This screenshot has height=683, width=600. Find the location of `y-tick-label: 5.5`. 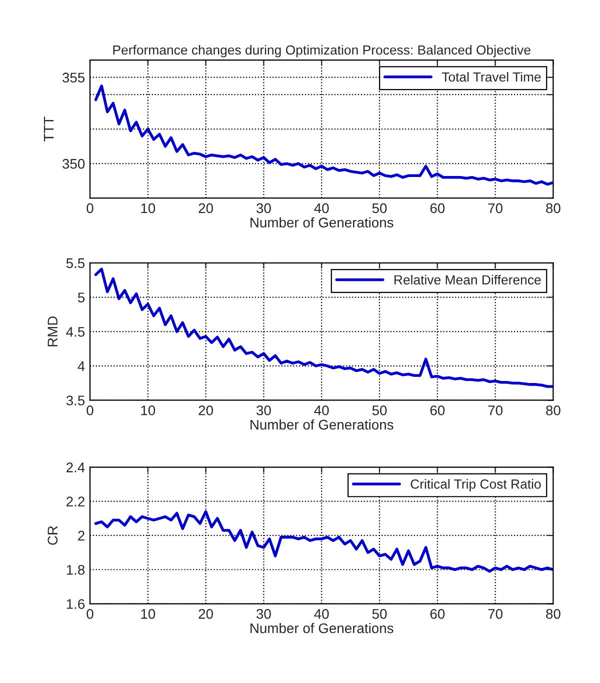

y-tick-label: 5.5 is located at coordinates (75, 263).